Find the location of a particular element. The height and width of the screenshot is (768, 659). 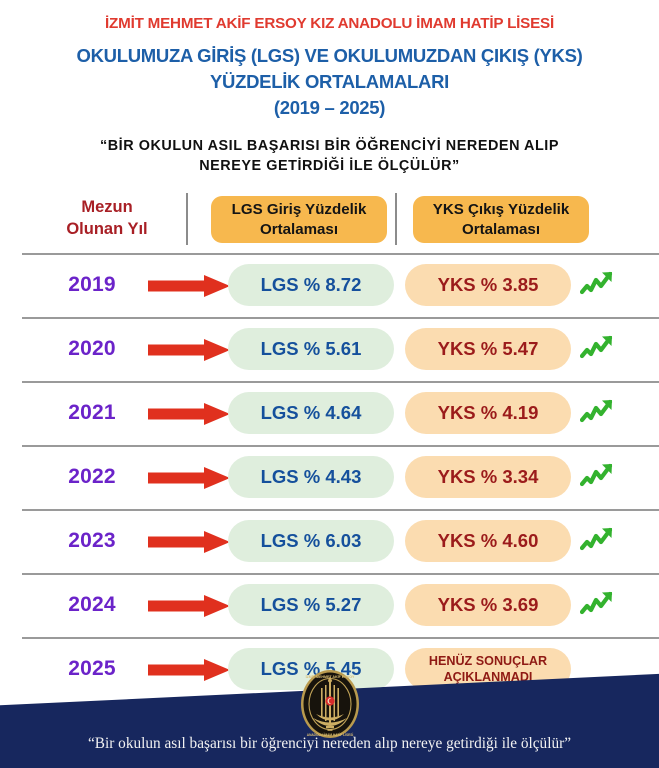

table-row: 2024 LGS % 5.27 YKS % 3.69 is located at coordinates (329, 605).